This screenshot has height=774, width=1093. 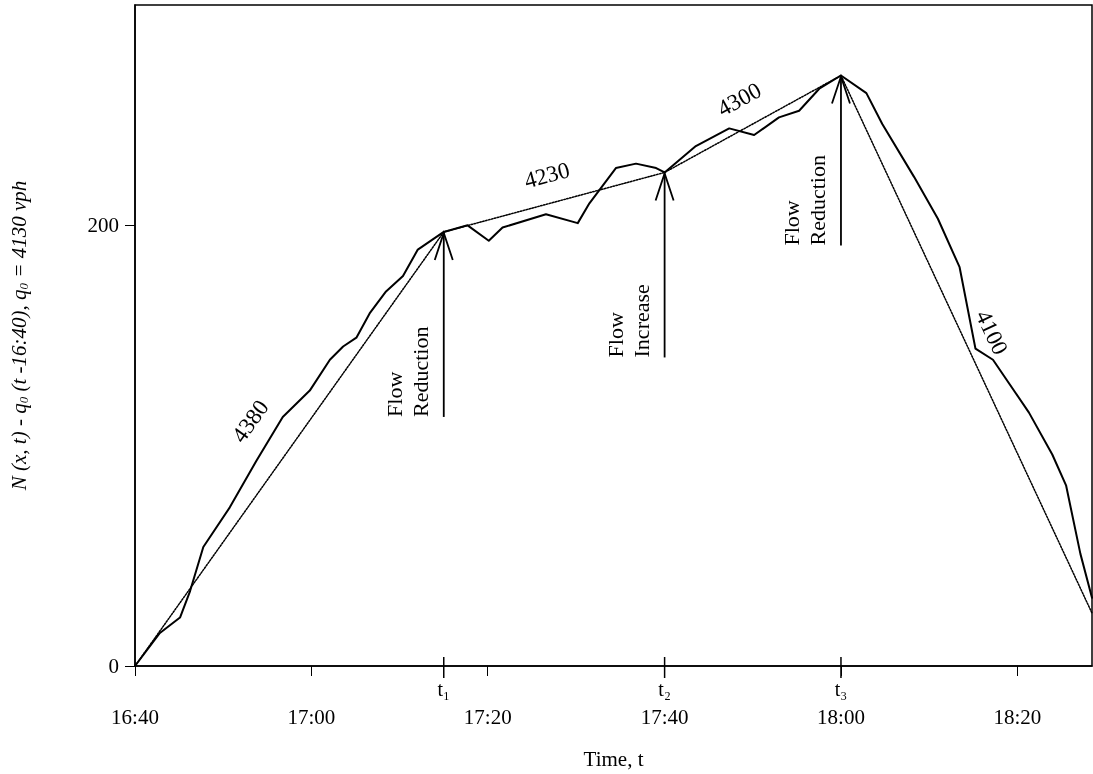 What do you see at coordinates (1017, 716) in the screenshot?
I see `x-tick-label: 18:20` at bounding box center [1017, 716].